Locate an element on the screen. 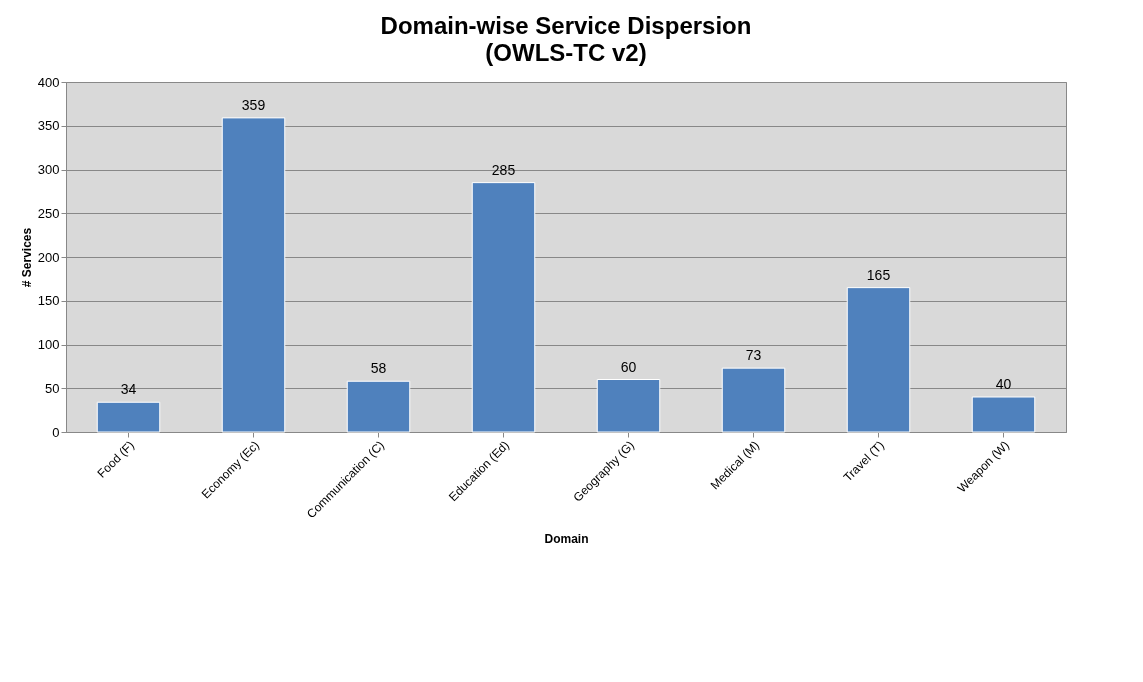  y-tick-label: 300 is located at coordinates (48, 169).